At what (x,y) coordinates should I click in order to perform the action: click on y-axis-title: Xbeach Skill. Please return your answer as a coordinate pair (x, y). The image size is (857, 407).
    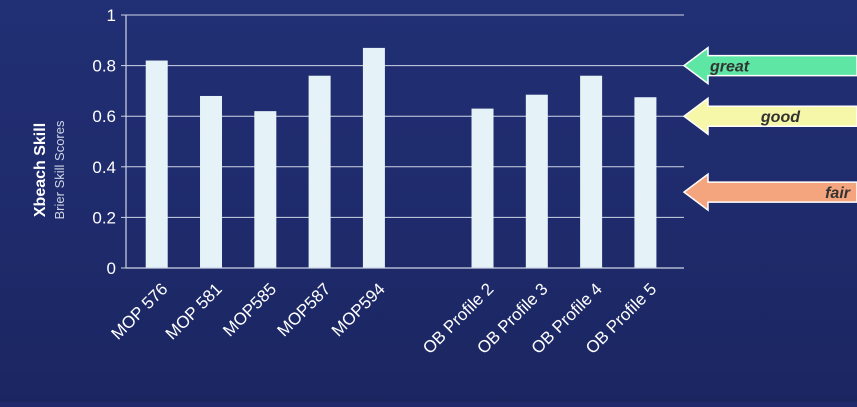
    Looking at the image, I should click on (40, 170).